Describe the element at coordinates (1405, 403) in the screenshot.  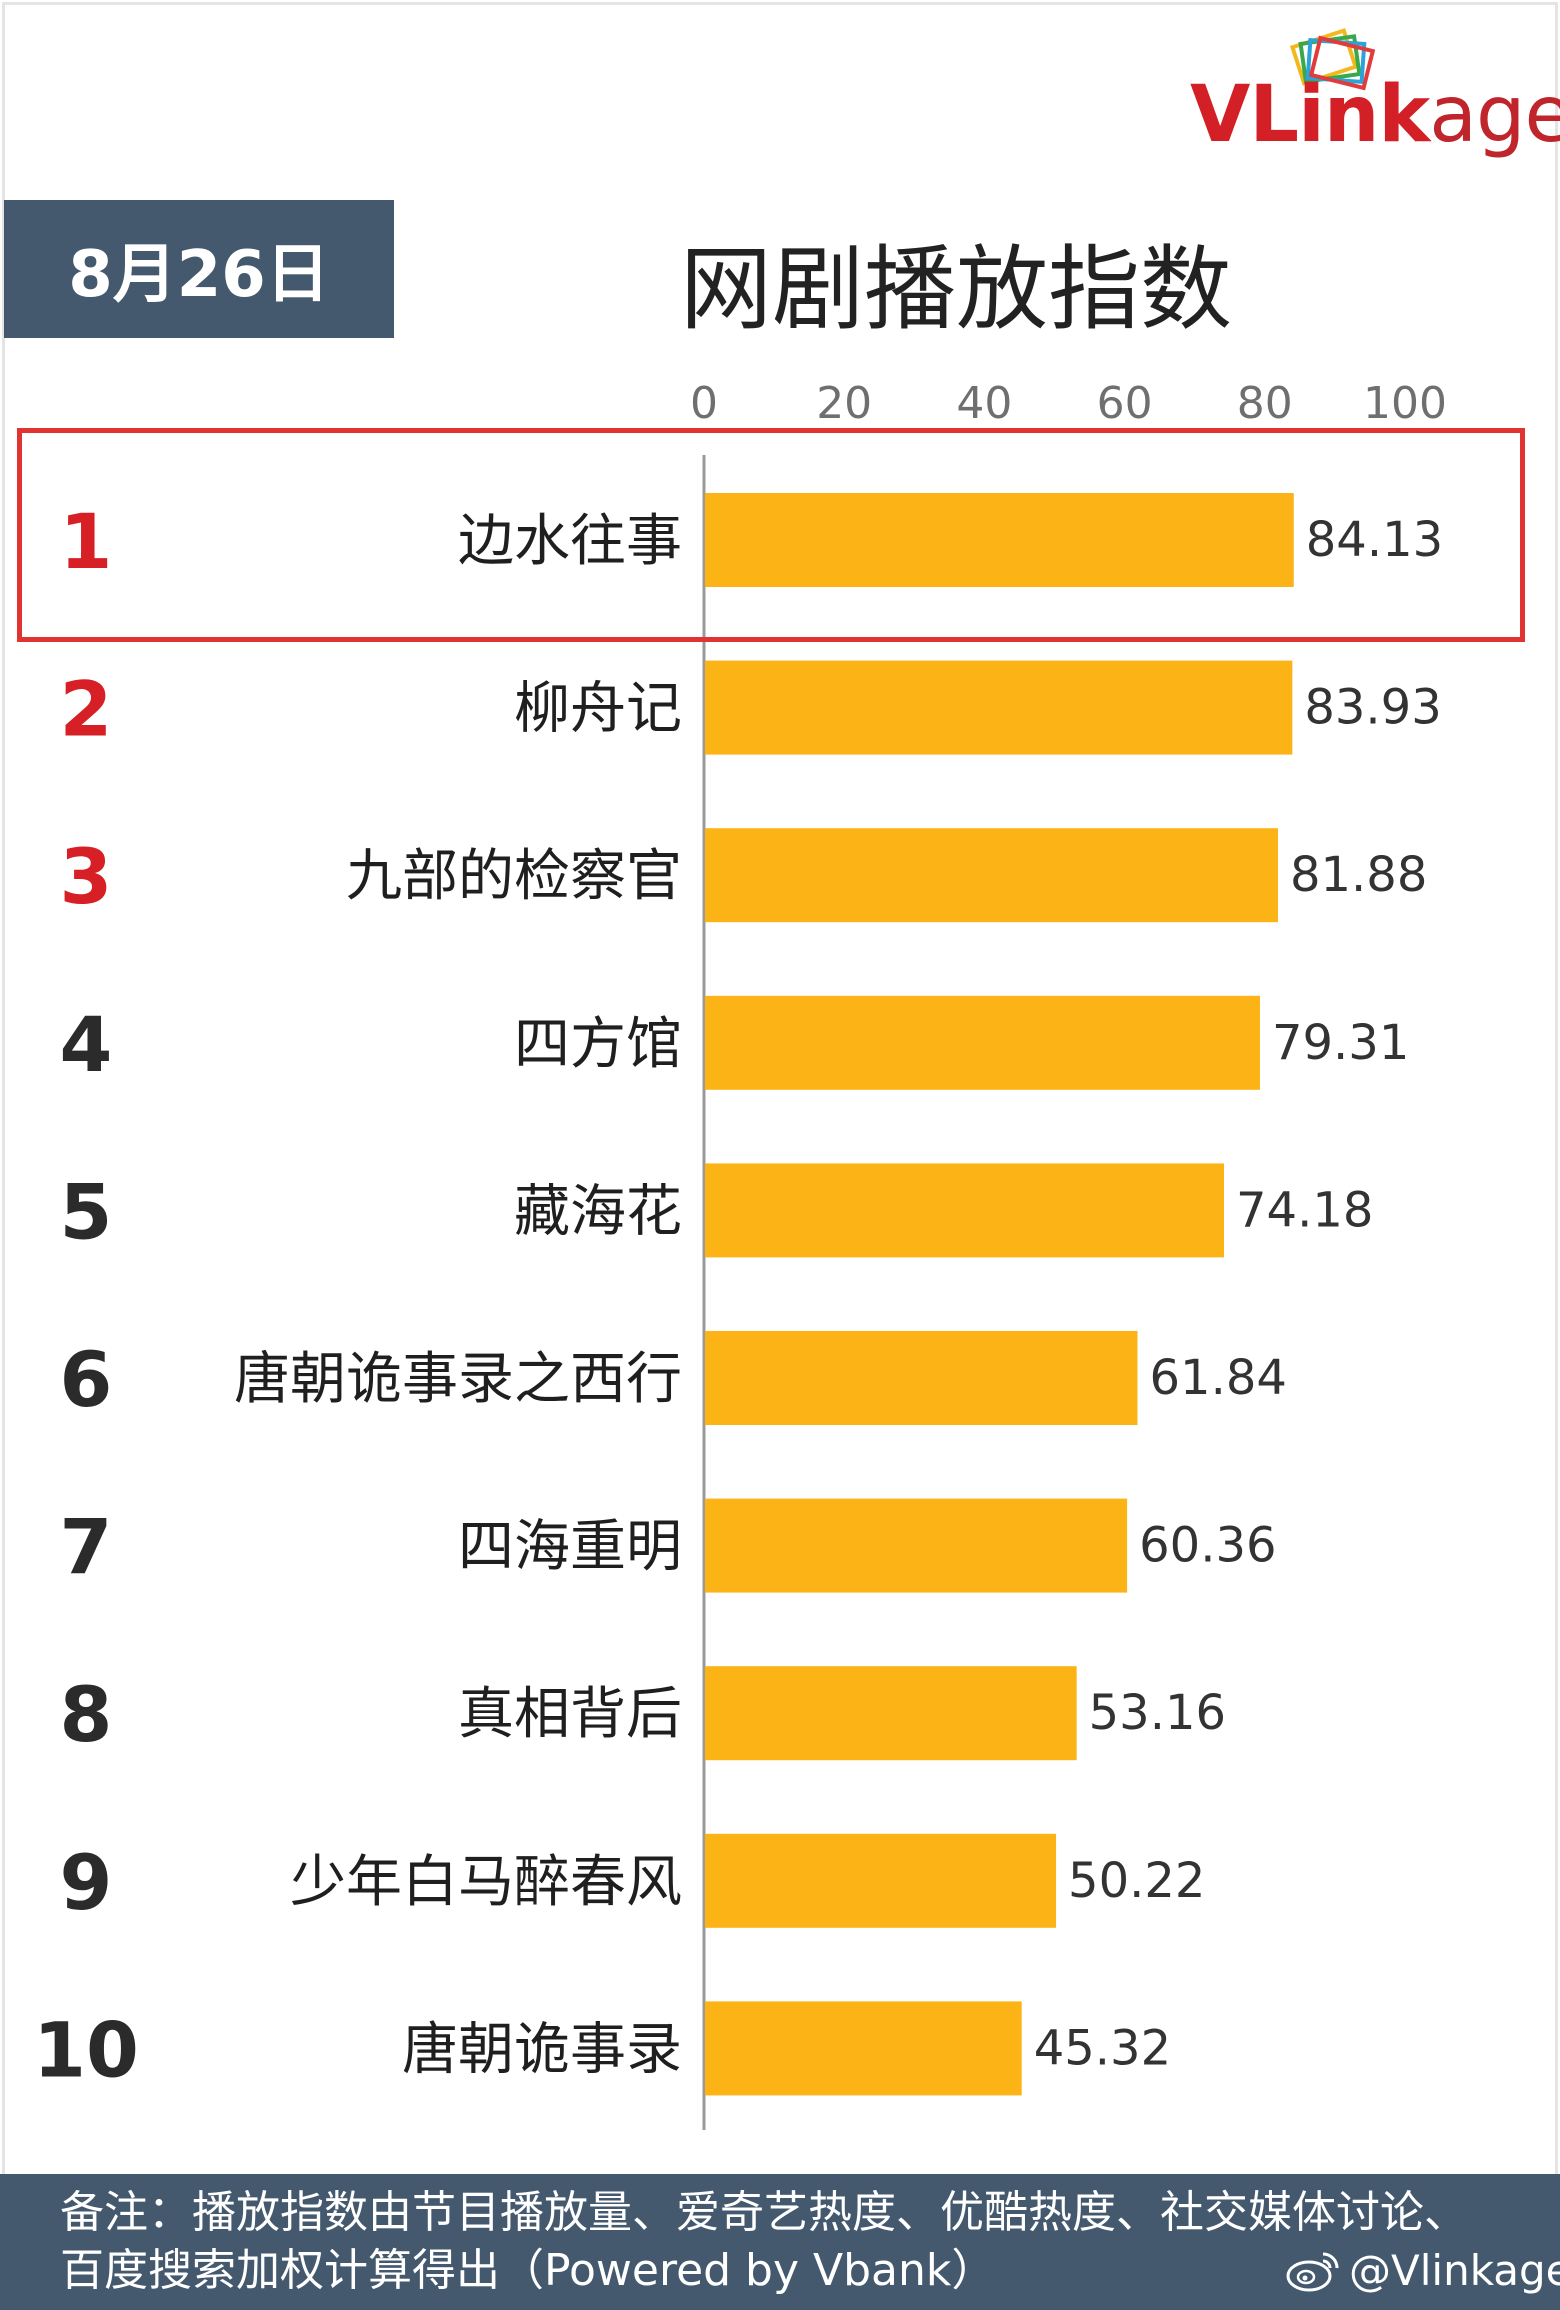
I see `x-tick-label: 100` at that location.